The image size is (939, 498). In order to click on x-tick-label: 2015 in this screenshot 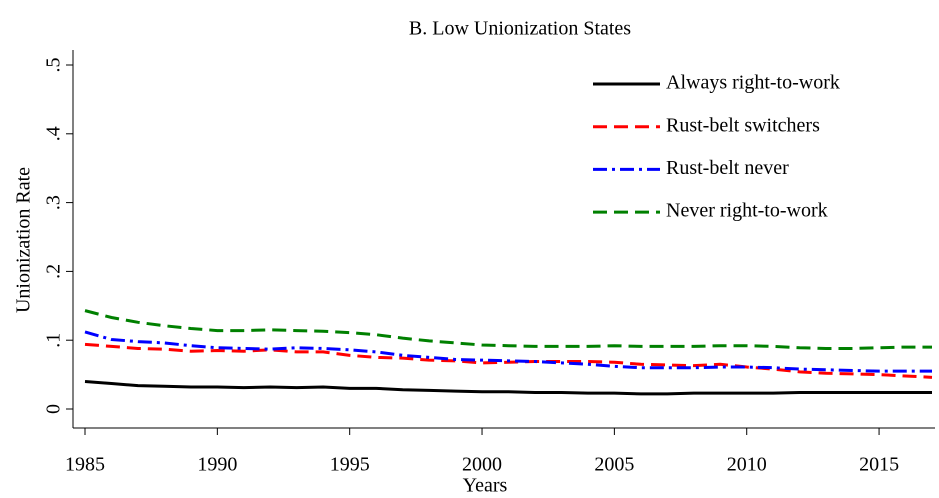, I will do `click(879, 465)`.